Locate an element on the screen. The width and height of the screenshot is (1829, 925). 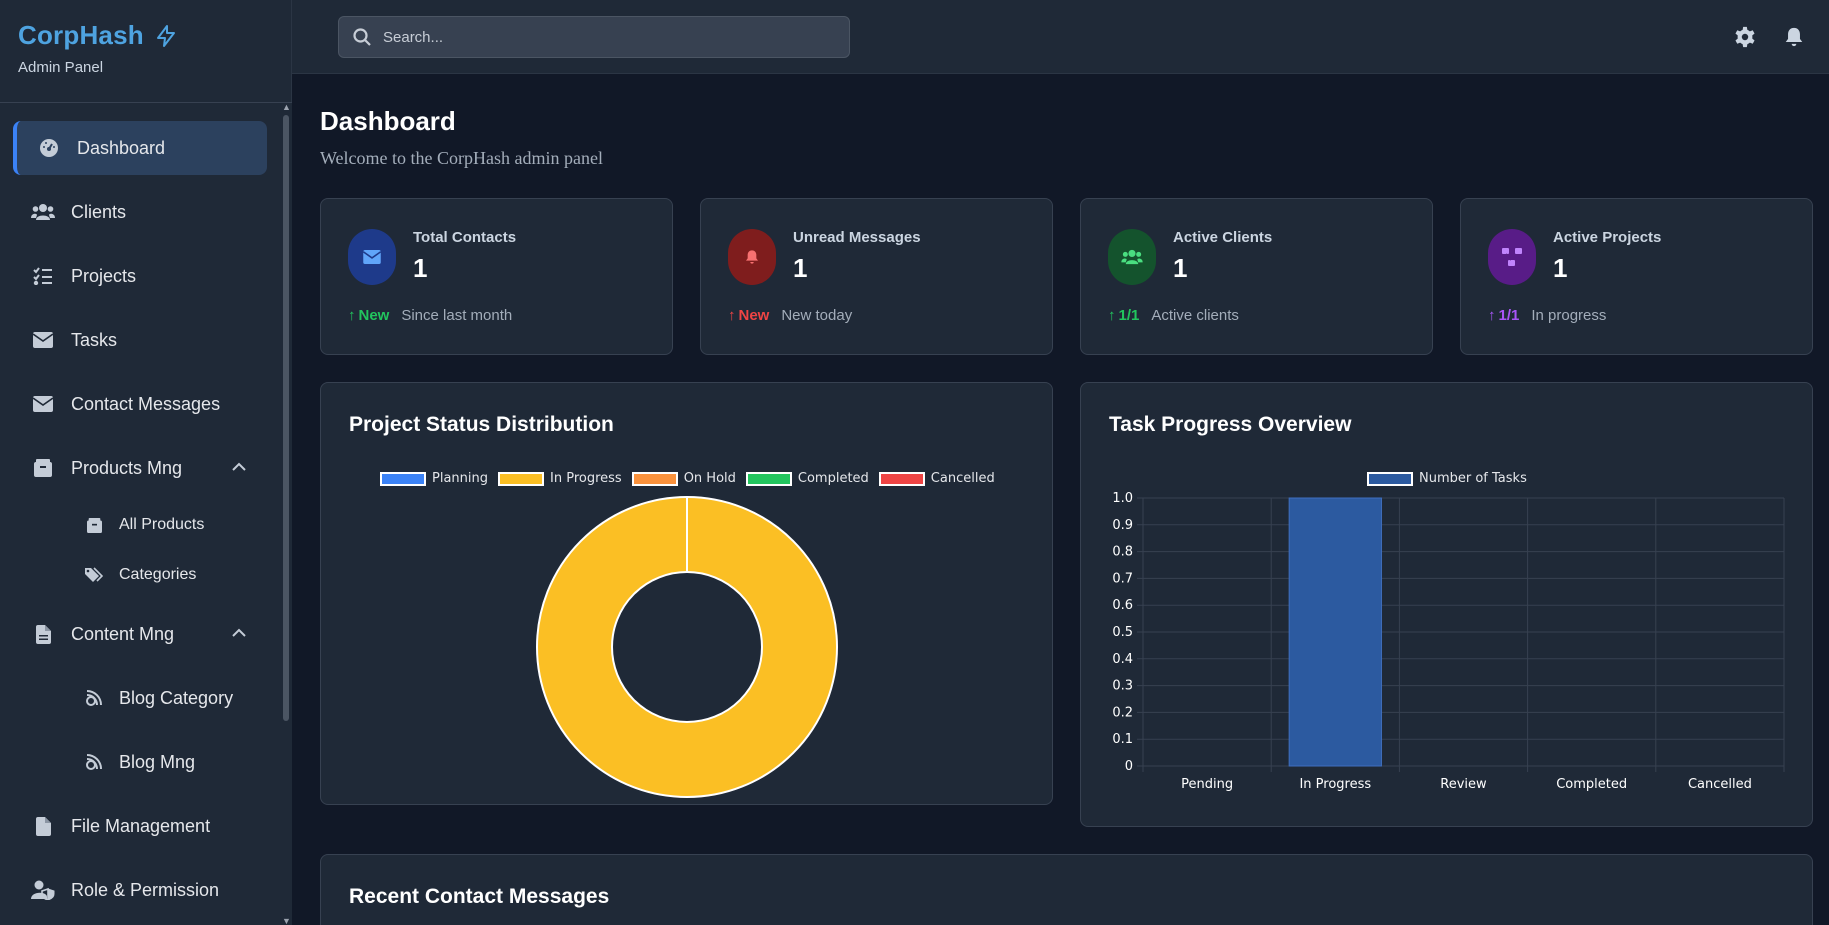
y-tick-label: 0.1 is located at coordinates (1122, 739).